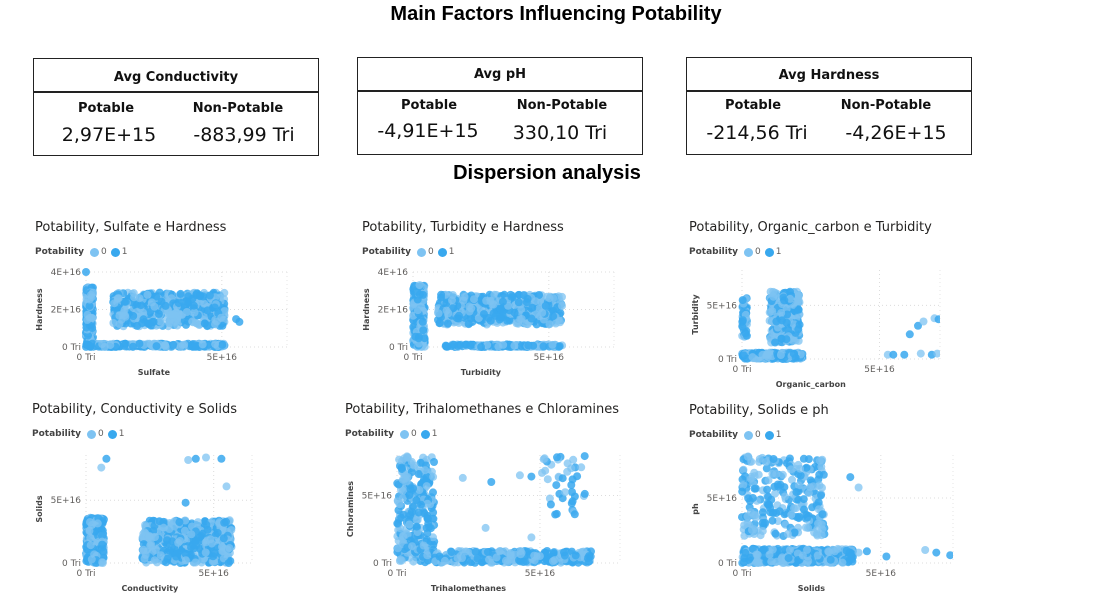 Image resolution: width=1097 pixels, height=611 pixels. What do you see at coordinates (134, 409) in the screenshot?
I see `chart-title: Potability, Conductivity e Solids` at bounding box center [134, 409].